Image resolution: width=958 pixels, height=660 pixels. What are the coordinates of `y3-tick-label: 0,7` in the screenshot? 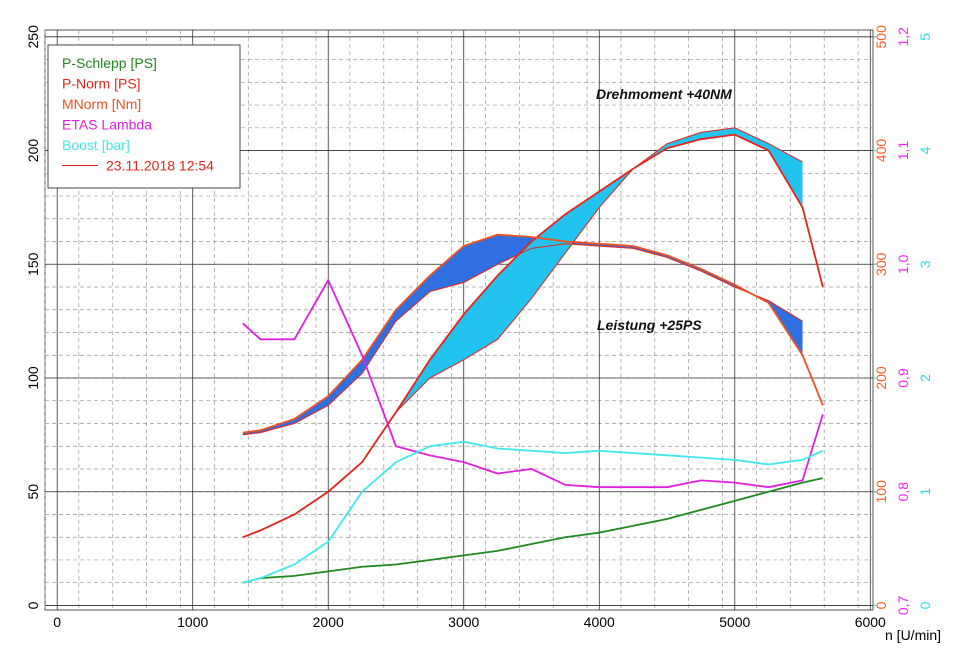 It's located at (903, 606).